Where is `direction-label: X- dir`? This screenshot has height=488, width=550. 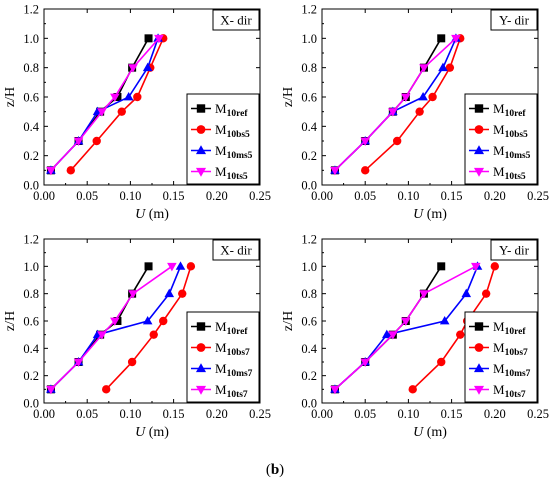 direction-label: X- dir is located at coordinates (236, 250).